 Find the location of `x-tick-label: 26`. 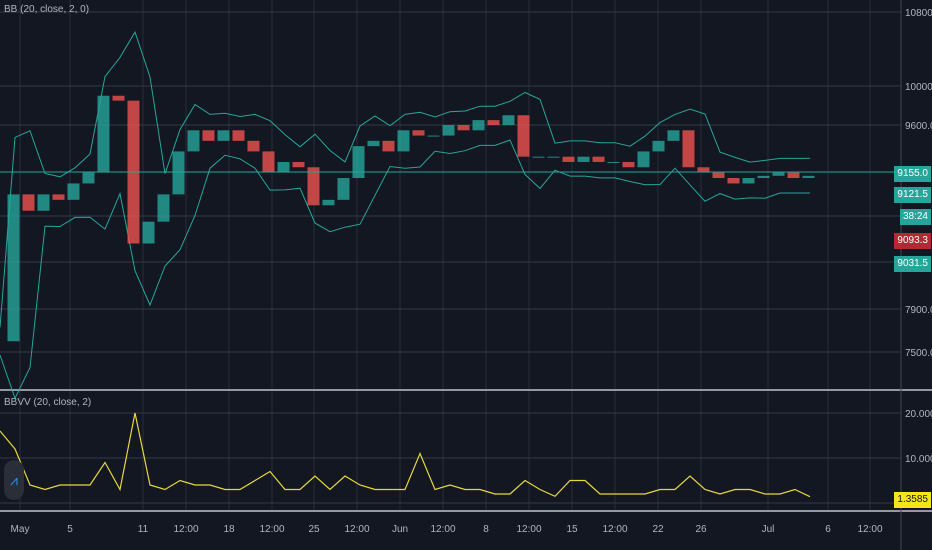

x-tick-label: 26 is located at coordinates (701, 529).